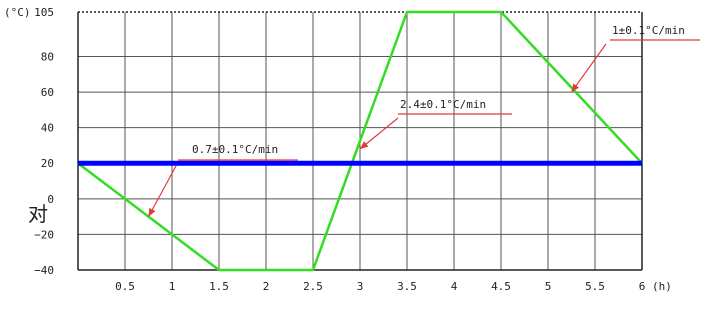 Image resolution: width=704 pixels, height=323 pixels. What do you see at coordinates (219, 286) in the screenshot?
I see `x-tick-label: 1.5` at bounding box center [219, 286].